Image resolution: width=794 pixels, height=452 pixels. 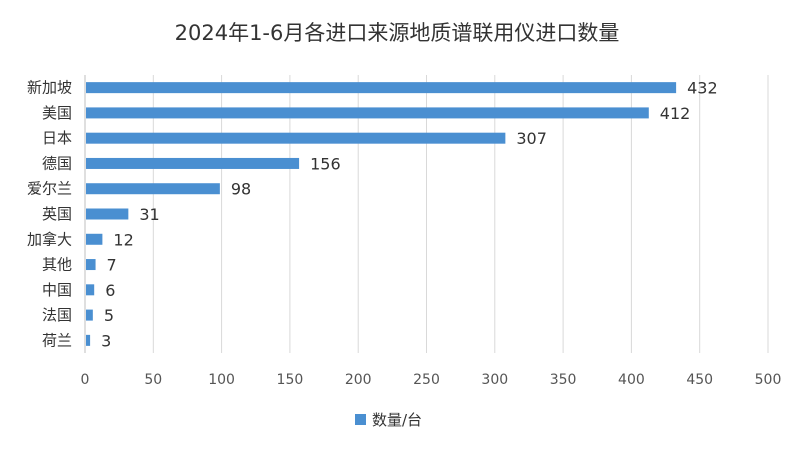 I want to click on category-label: 荷兰, so click(x=57, y=340).